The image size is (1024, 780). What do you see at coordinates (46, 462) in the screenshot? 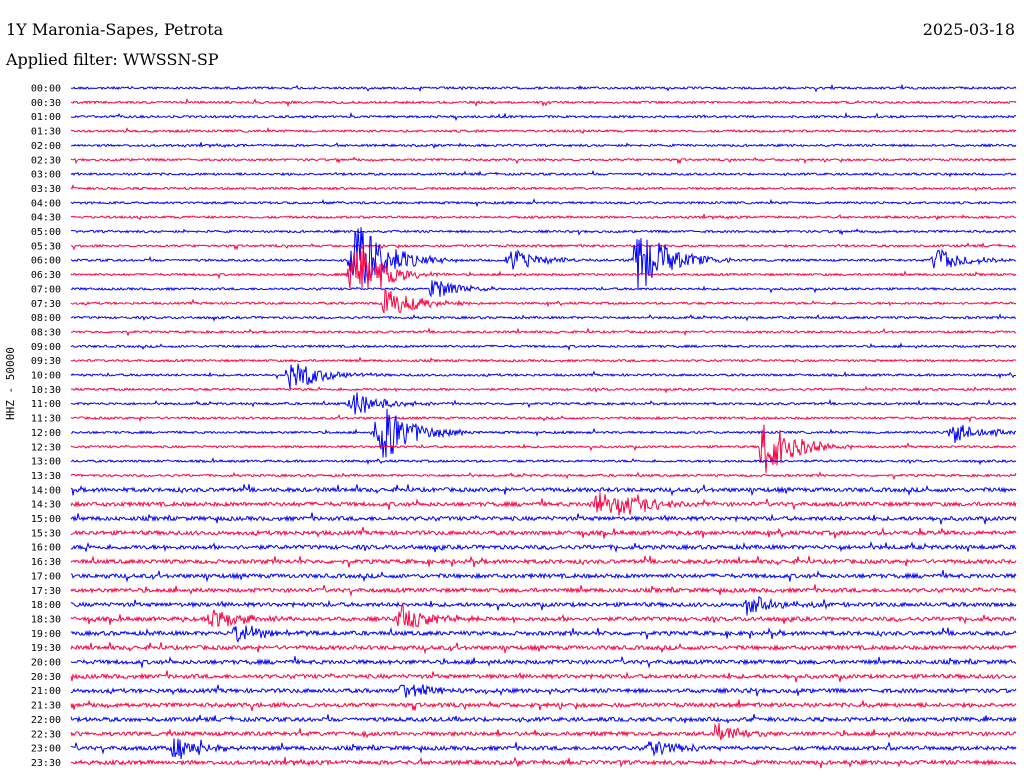
I see `row-time-label: 13:00` at bounding box center [46, 462].